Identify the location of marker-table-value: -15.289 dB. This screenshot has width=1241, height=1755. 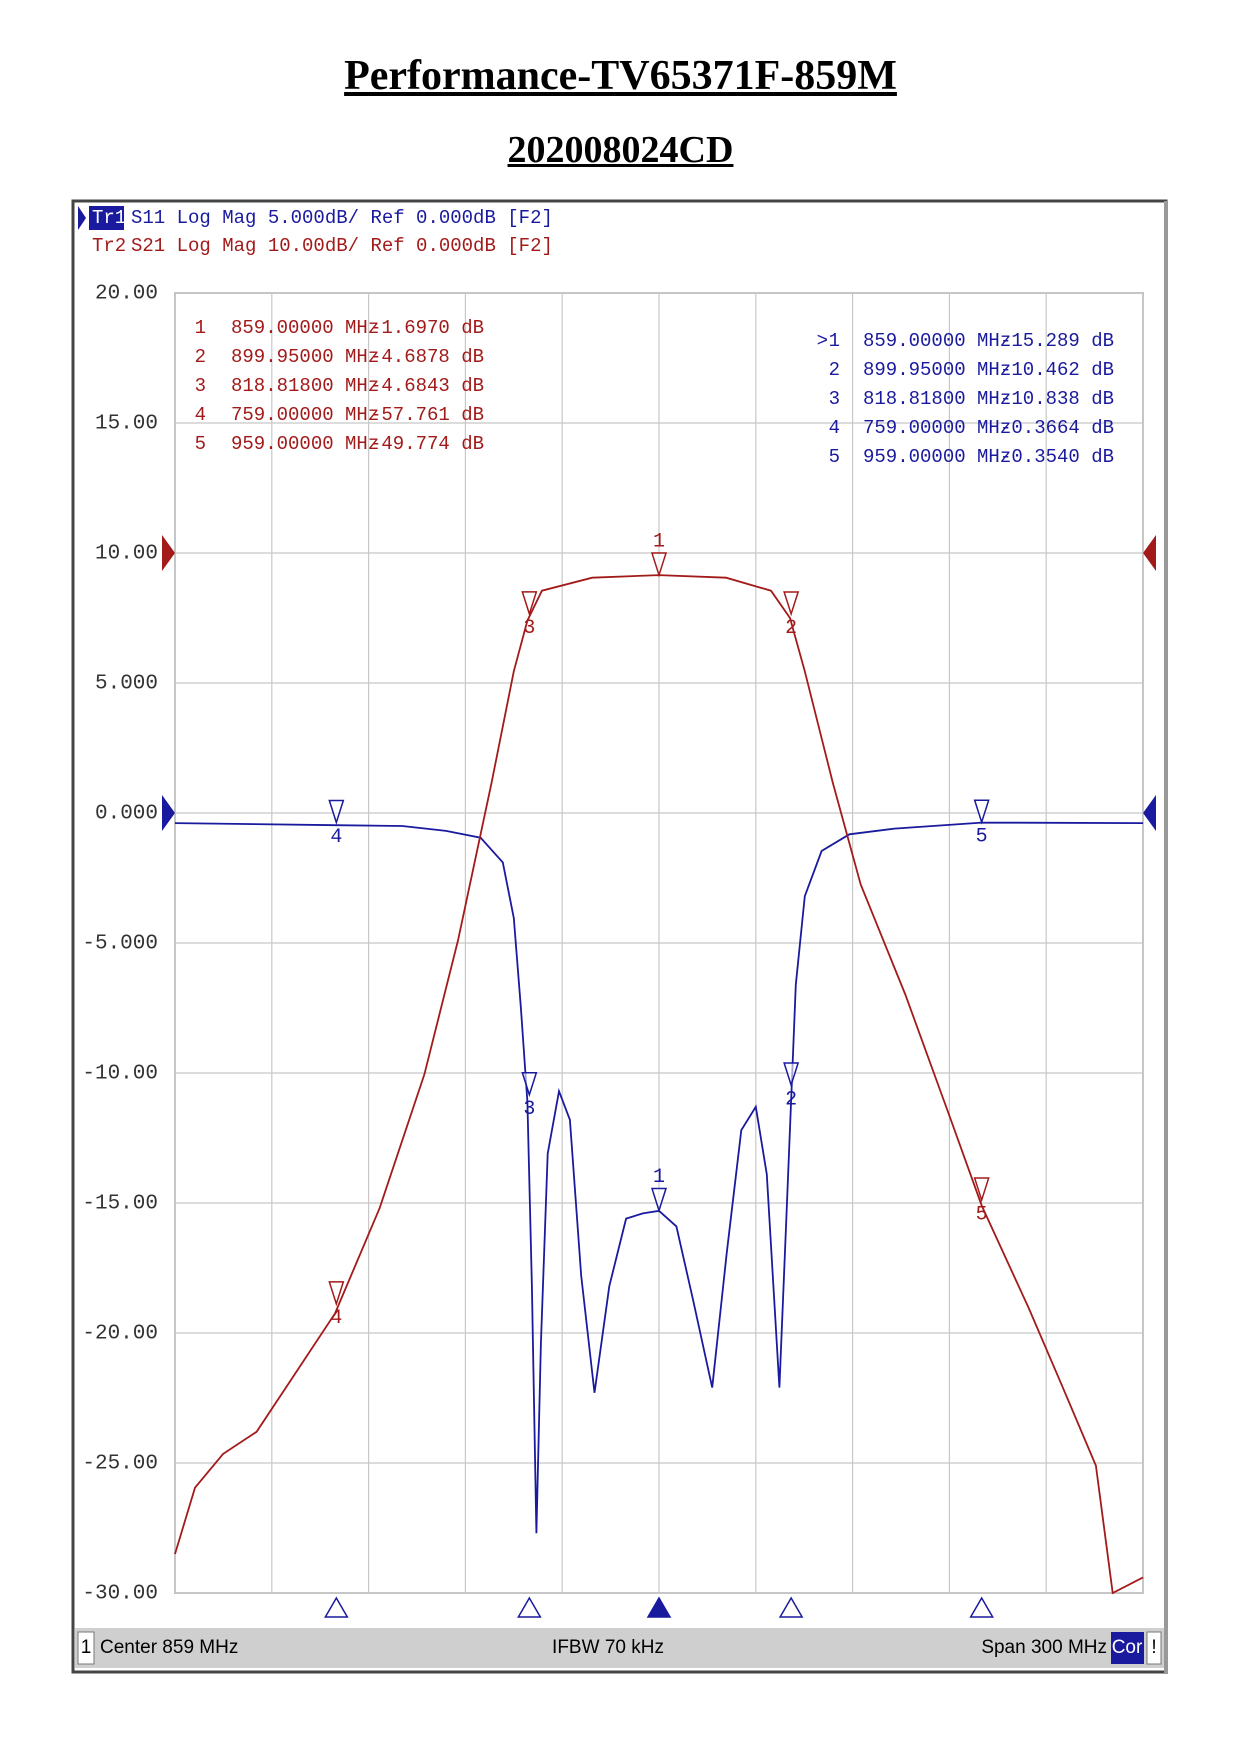
(1057, 341).